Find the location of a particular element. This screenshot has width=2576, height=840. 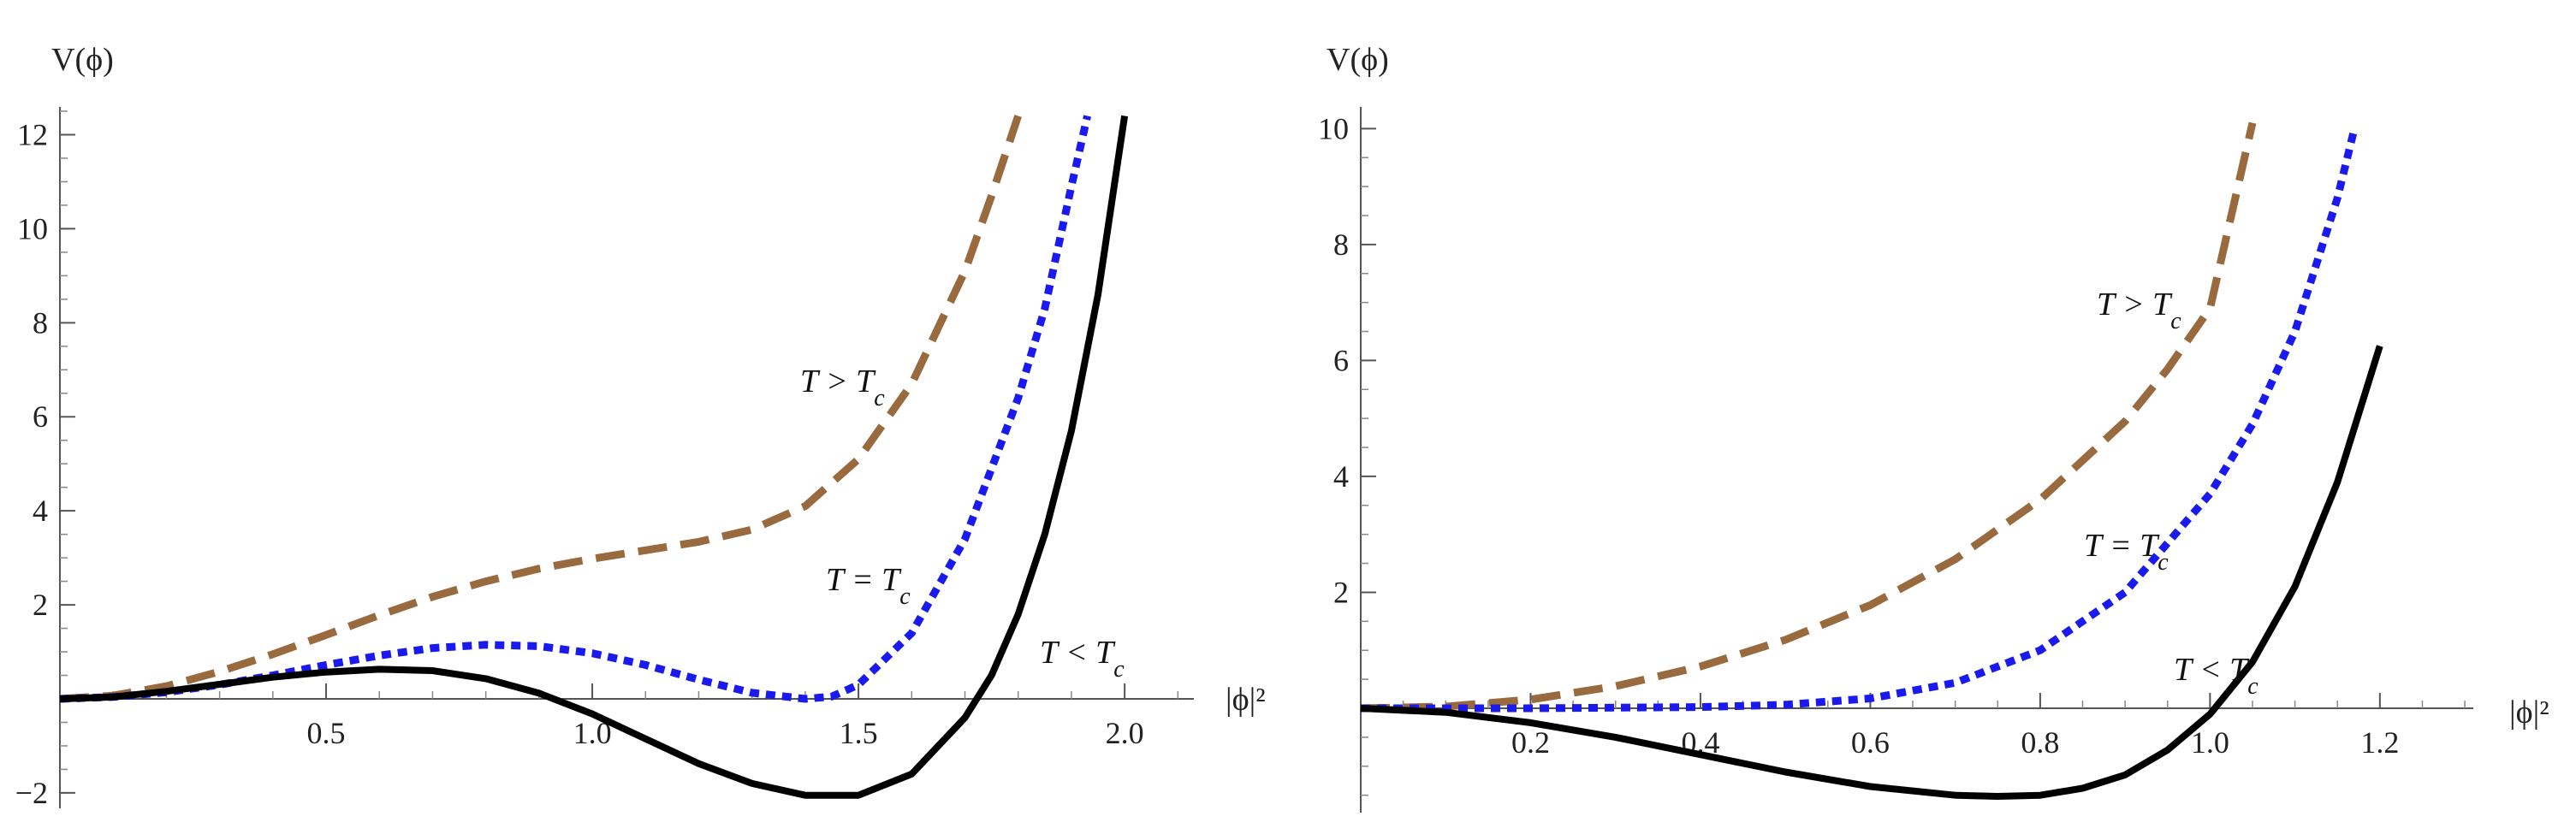

x-tick-label: 0.2 is located at coordinates (1530, 743).